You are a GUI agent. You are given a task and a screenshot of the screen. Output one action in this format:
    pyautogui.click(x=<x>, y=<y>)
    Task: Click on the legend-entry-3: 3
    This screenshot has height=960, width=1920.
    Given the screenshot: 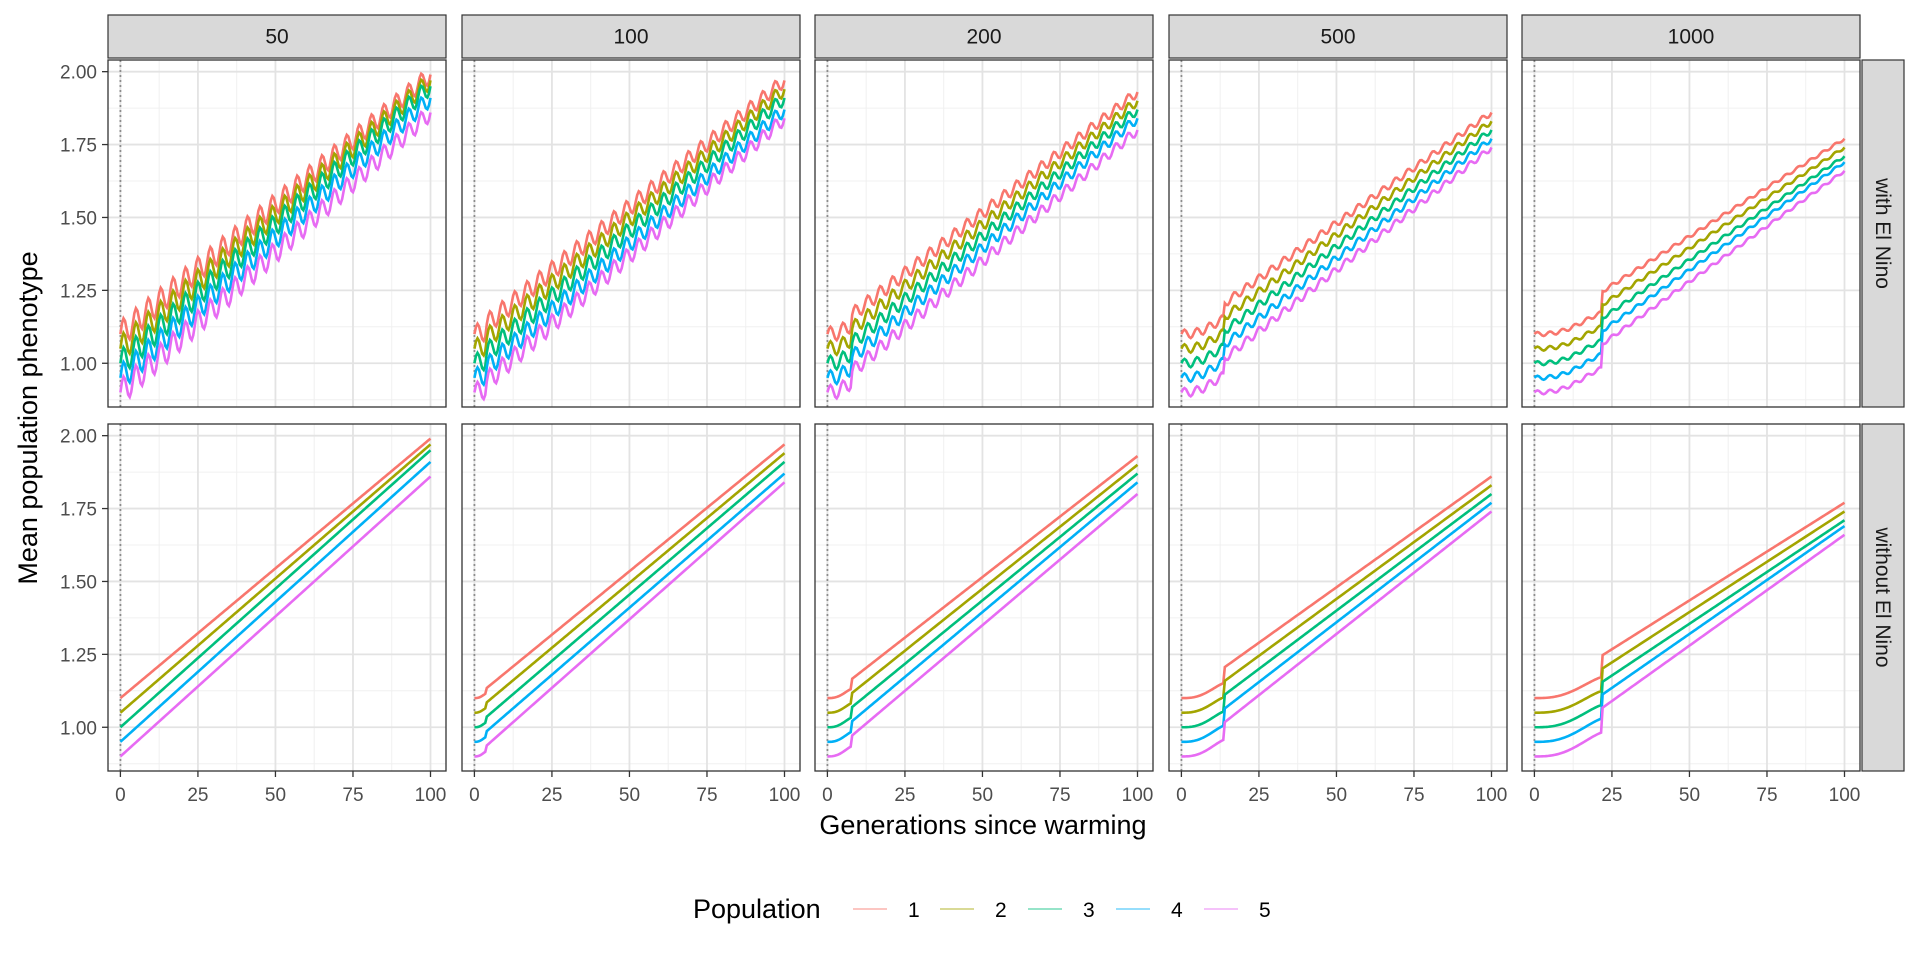 What is the action you would take?
    pyautogui.click(x=1061, y=910)
    